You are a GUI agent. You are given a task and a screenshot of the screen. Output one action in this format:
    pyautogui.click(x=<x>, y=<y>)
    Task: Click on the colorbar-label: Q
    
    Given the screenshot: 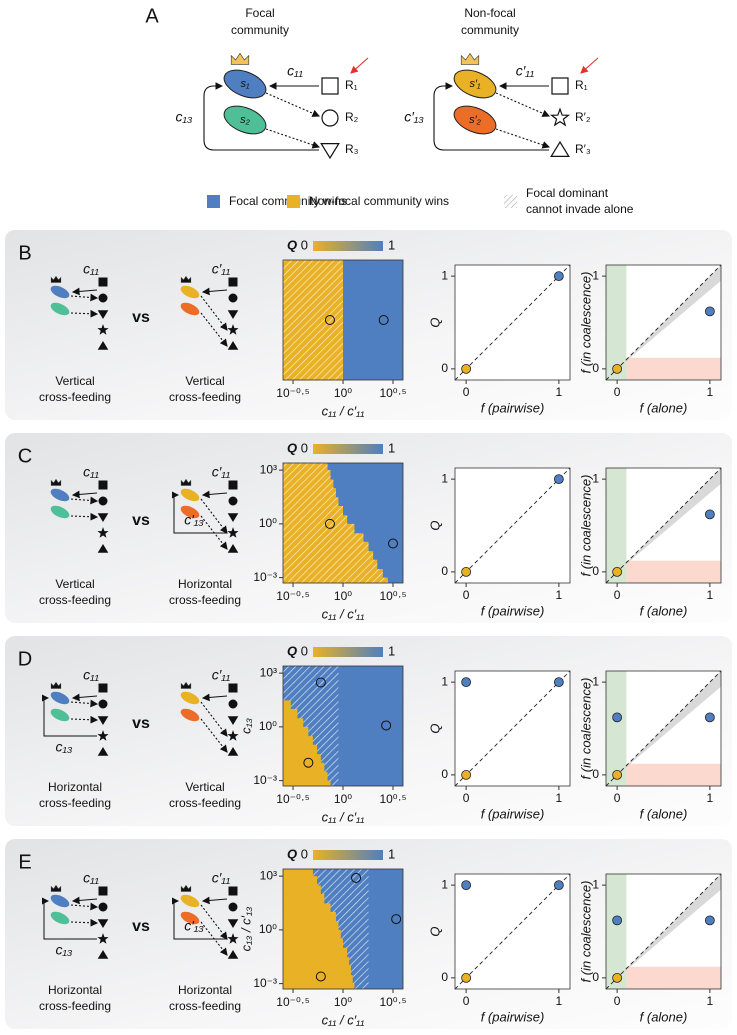 What is the action you would take?
    pyautogui.click(x=292, y=244)
    